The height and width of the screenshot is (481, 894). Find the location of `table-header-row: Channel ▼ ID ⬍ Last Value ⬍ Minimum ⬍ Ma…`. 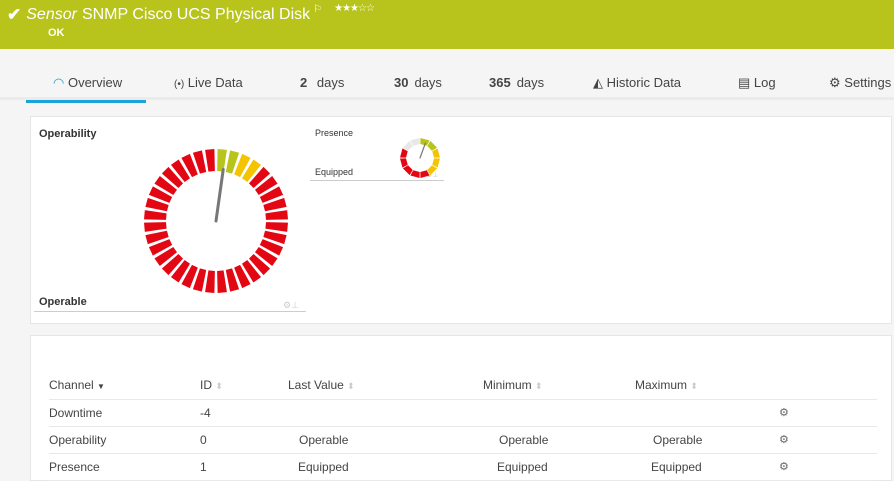

table-header-row: Channel ▼ ID ⬍ Last Value ⬍ Minimum ⬍ Ma… is located at coordinates (463, 386).